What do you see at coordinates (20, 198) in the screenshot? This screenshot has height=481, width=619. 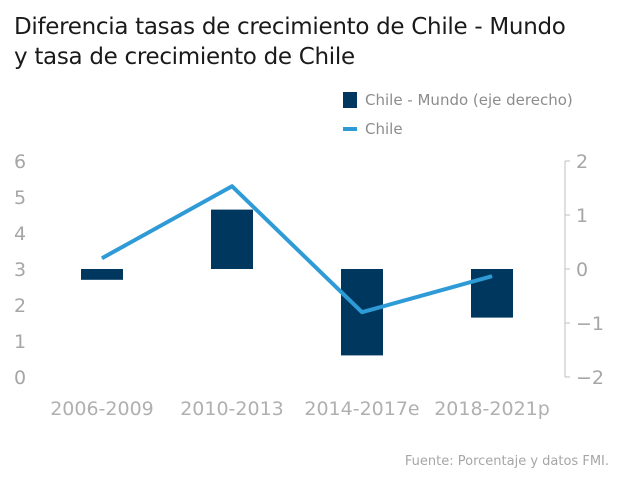 I see `left-tick-label: 5` at bounding box center [20, 198].